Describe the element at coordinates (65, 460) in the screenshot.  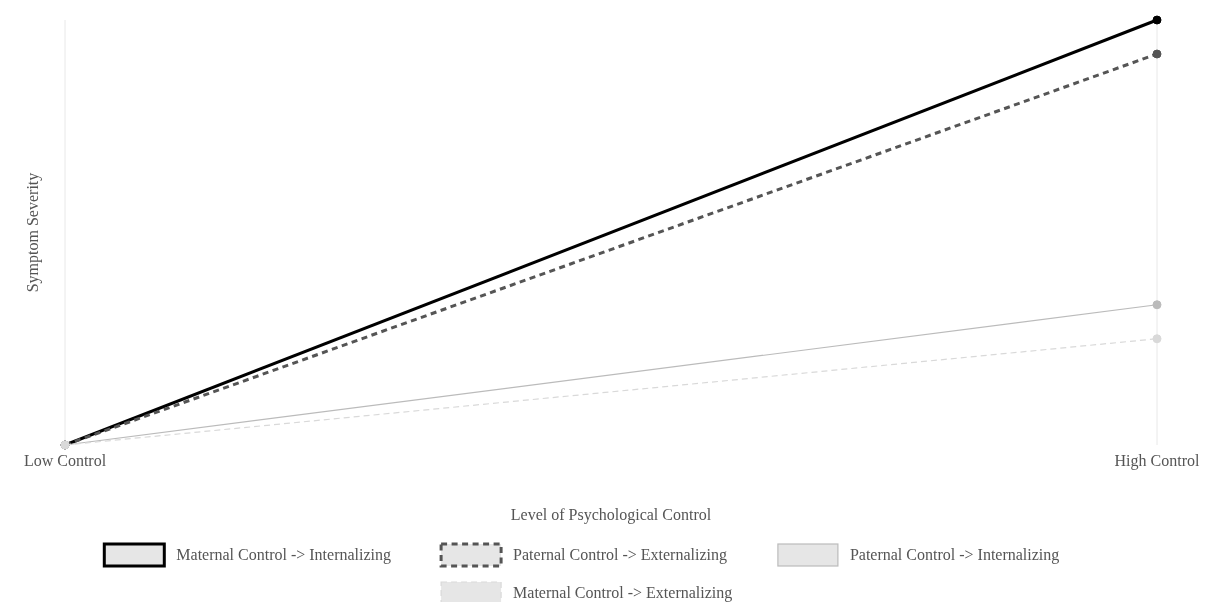
I see `x-tick-label: Low Control` at that location.